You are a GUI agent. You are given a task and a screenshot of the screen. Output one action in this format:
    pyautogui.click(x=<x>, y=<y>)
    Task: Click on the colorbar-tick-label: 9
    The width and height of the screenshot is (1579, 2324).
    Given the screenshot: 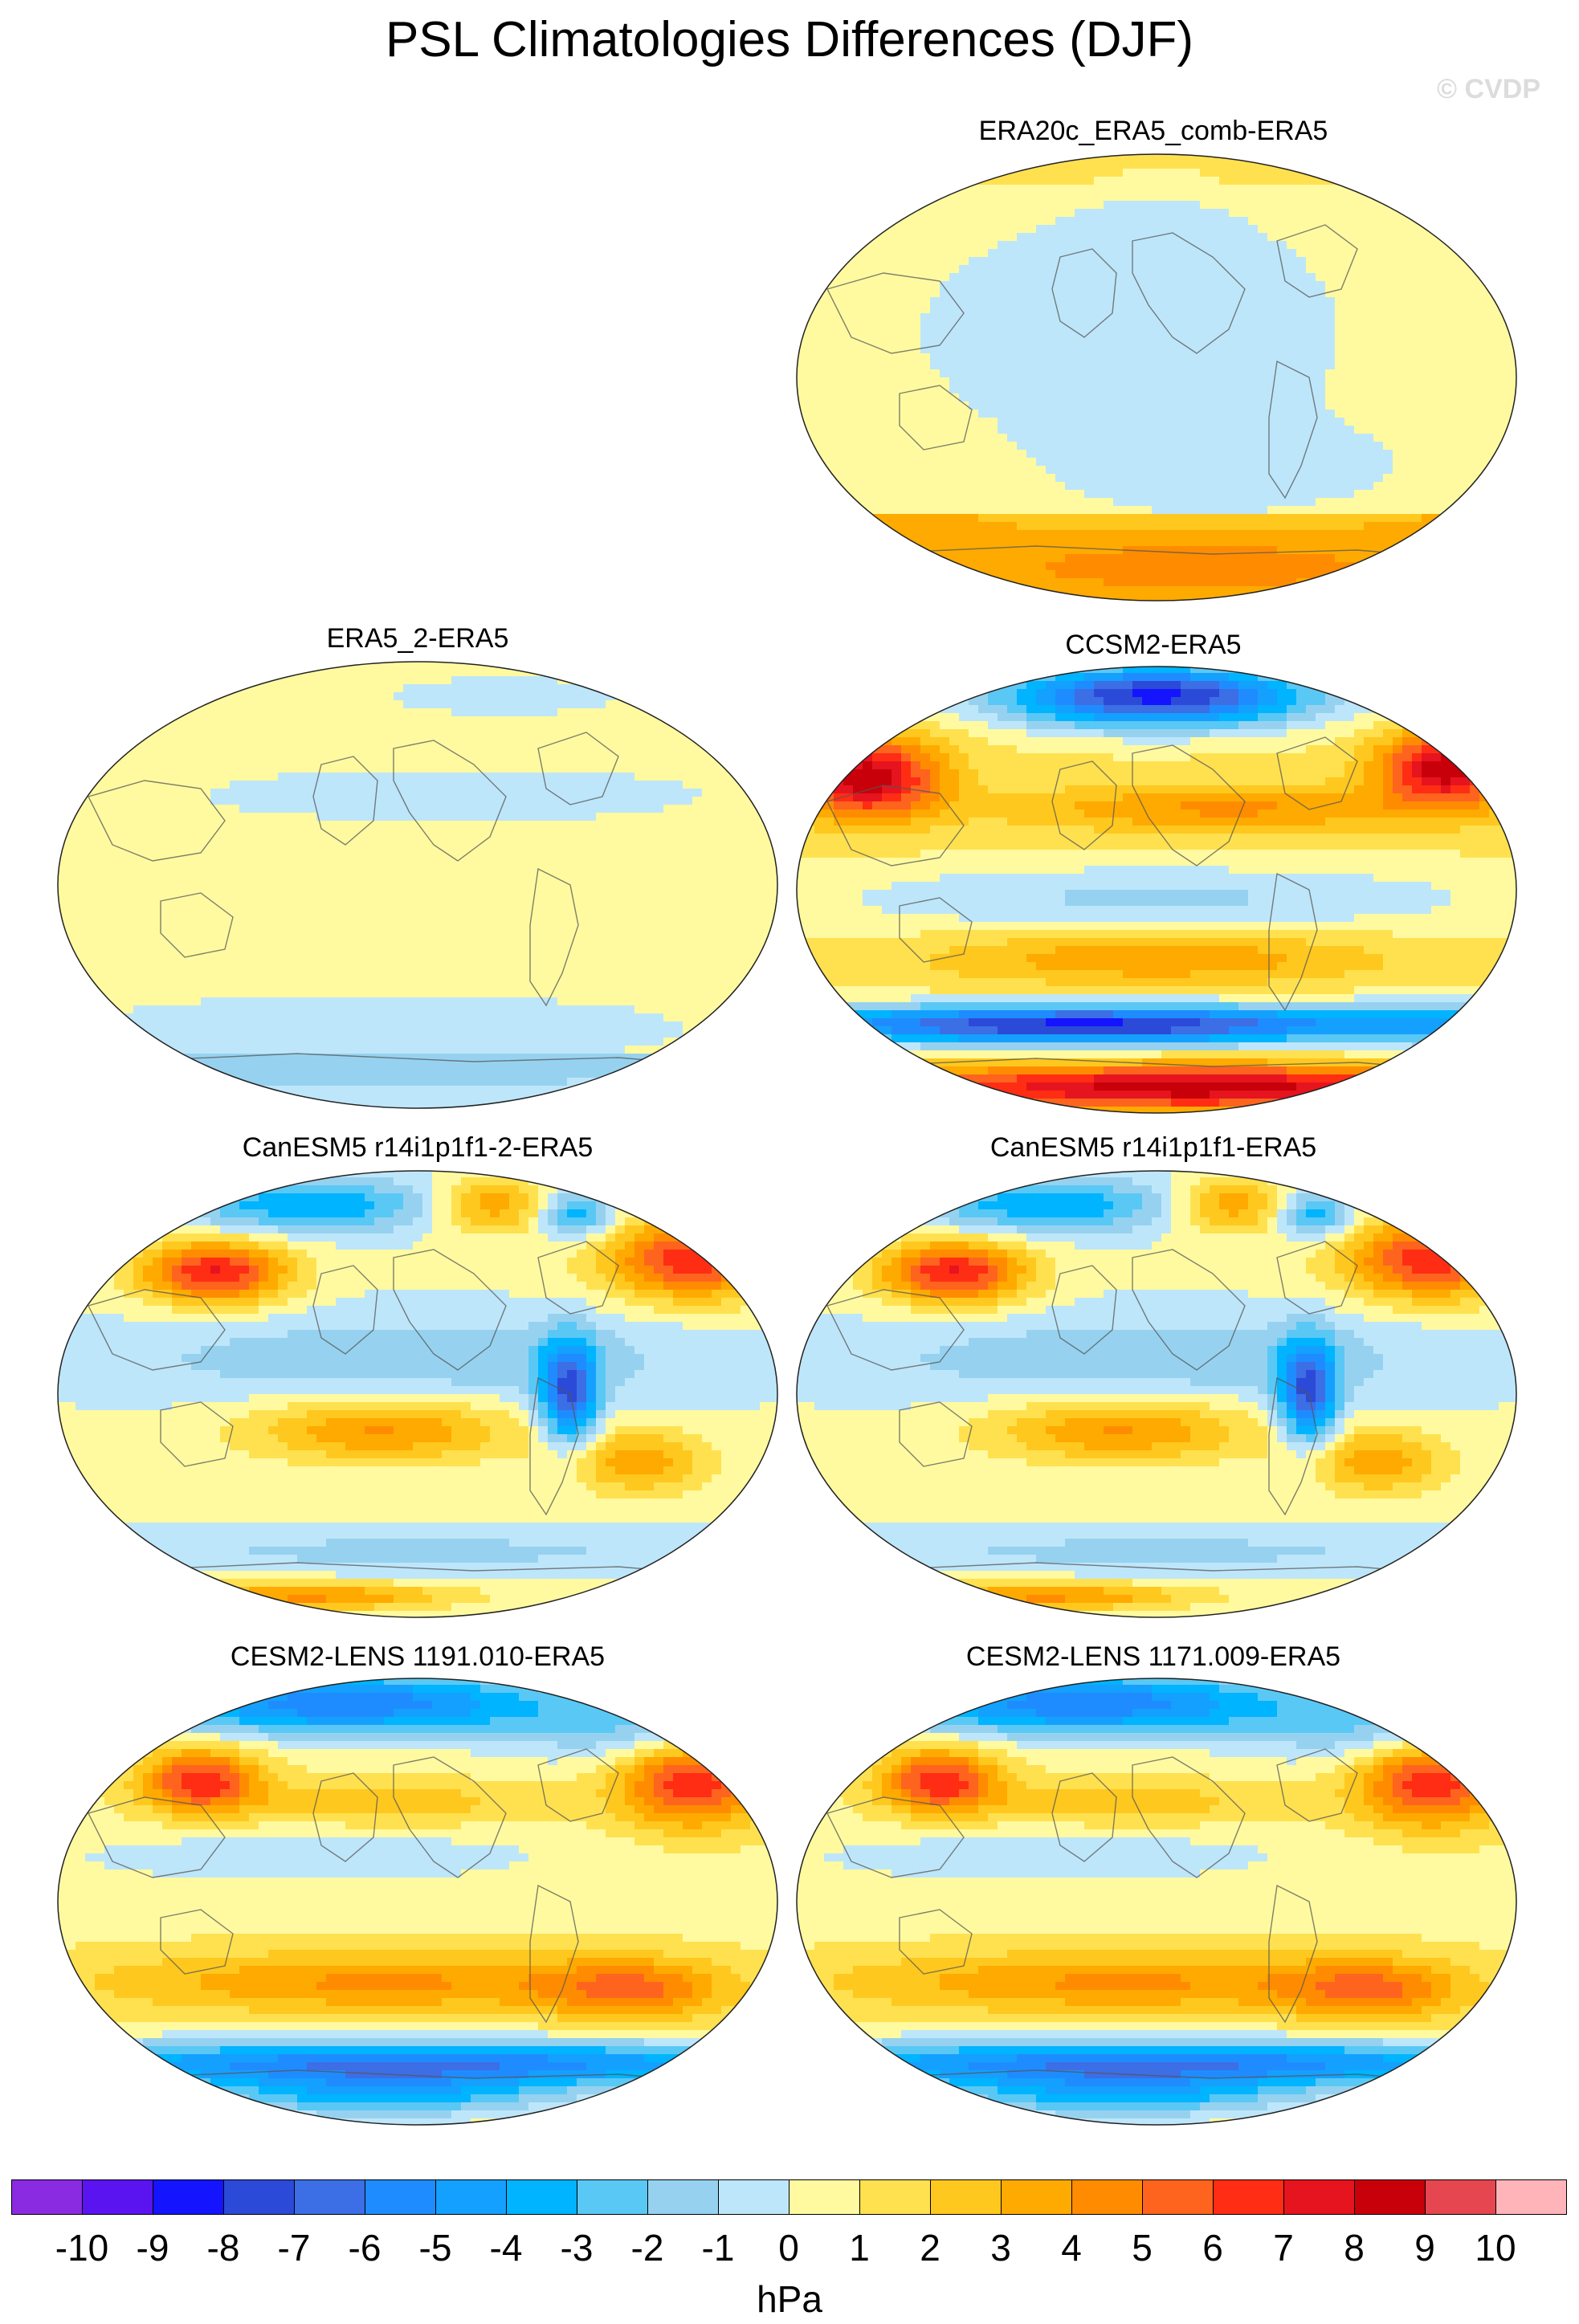 What is the action you would take?
    pyautogui.click(x=1425, y=2248)
    